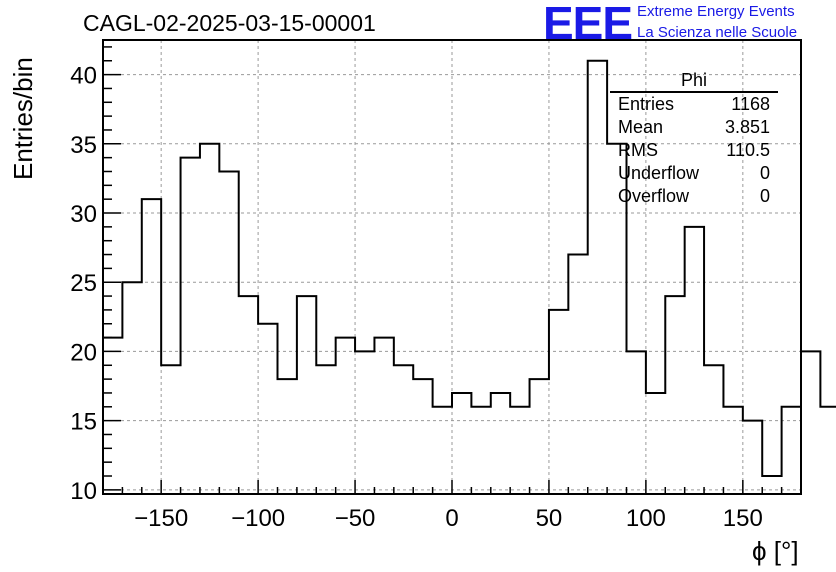 This screenshot has width=836, height=572. I want to click on stats-value: 1168, so click(750, 104).